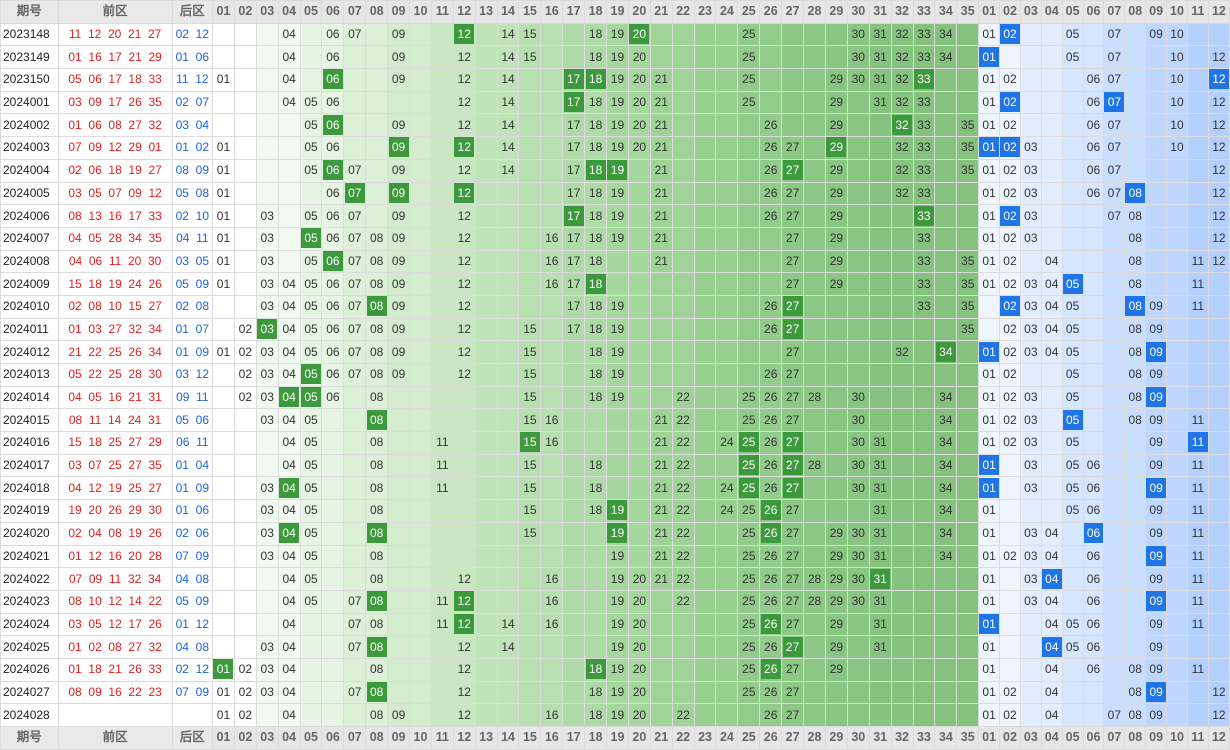 The image size is (1230, 750). Describe the element at coordinates (1052, 646) in the screenshot. I see `back-hit-ball: 04` at that location.